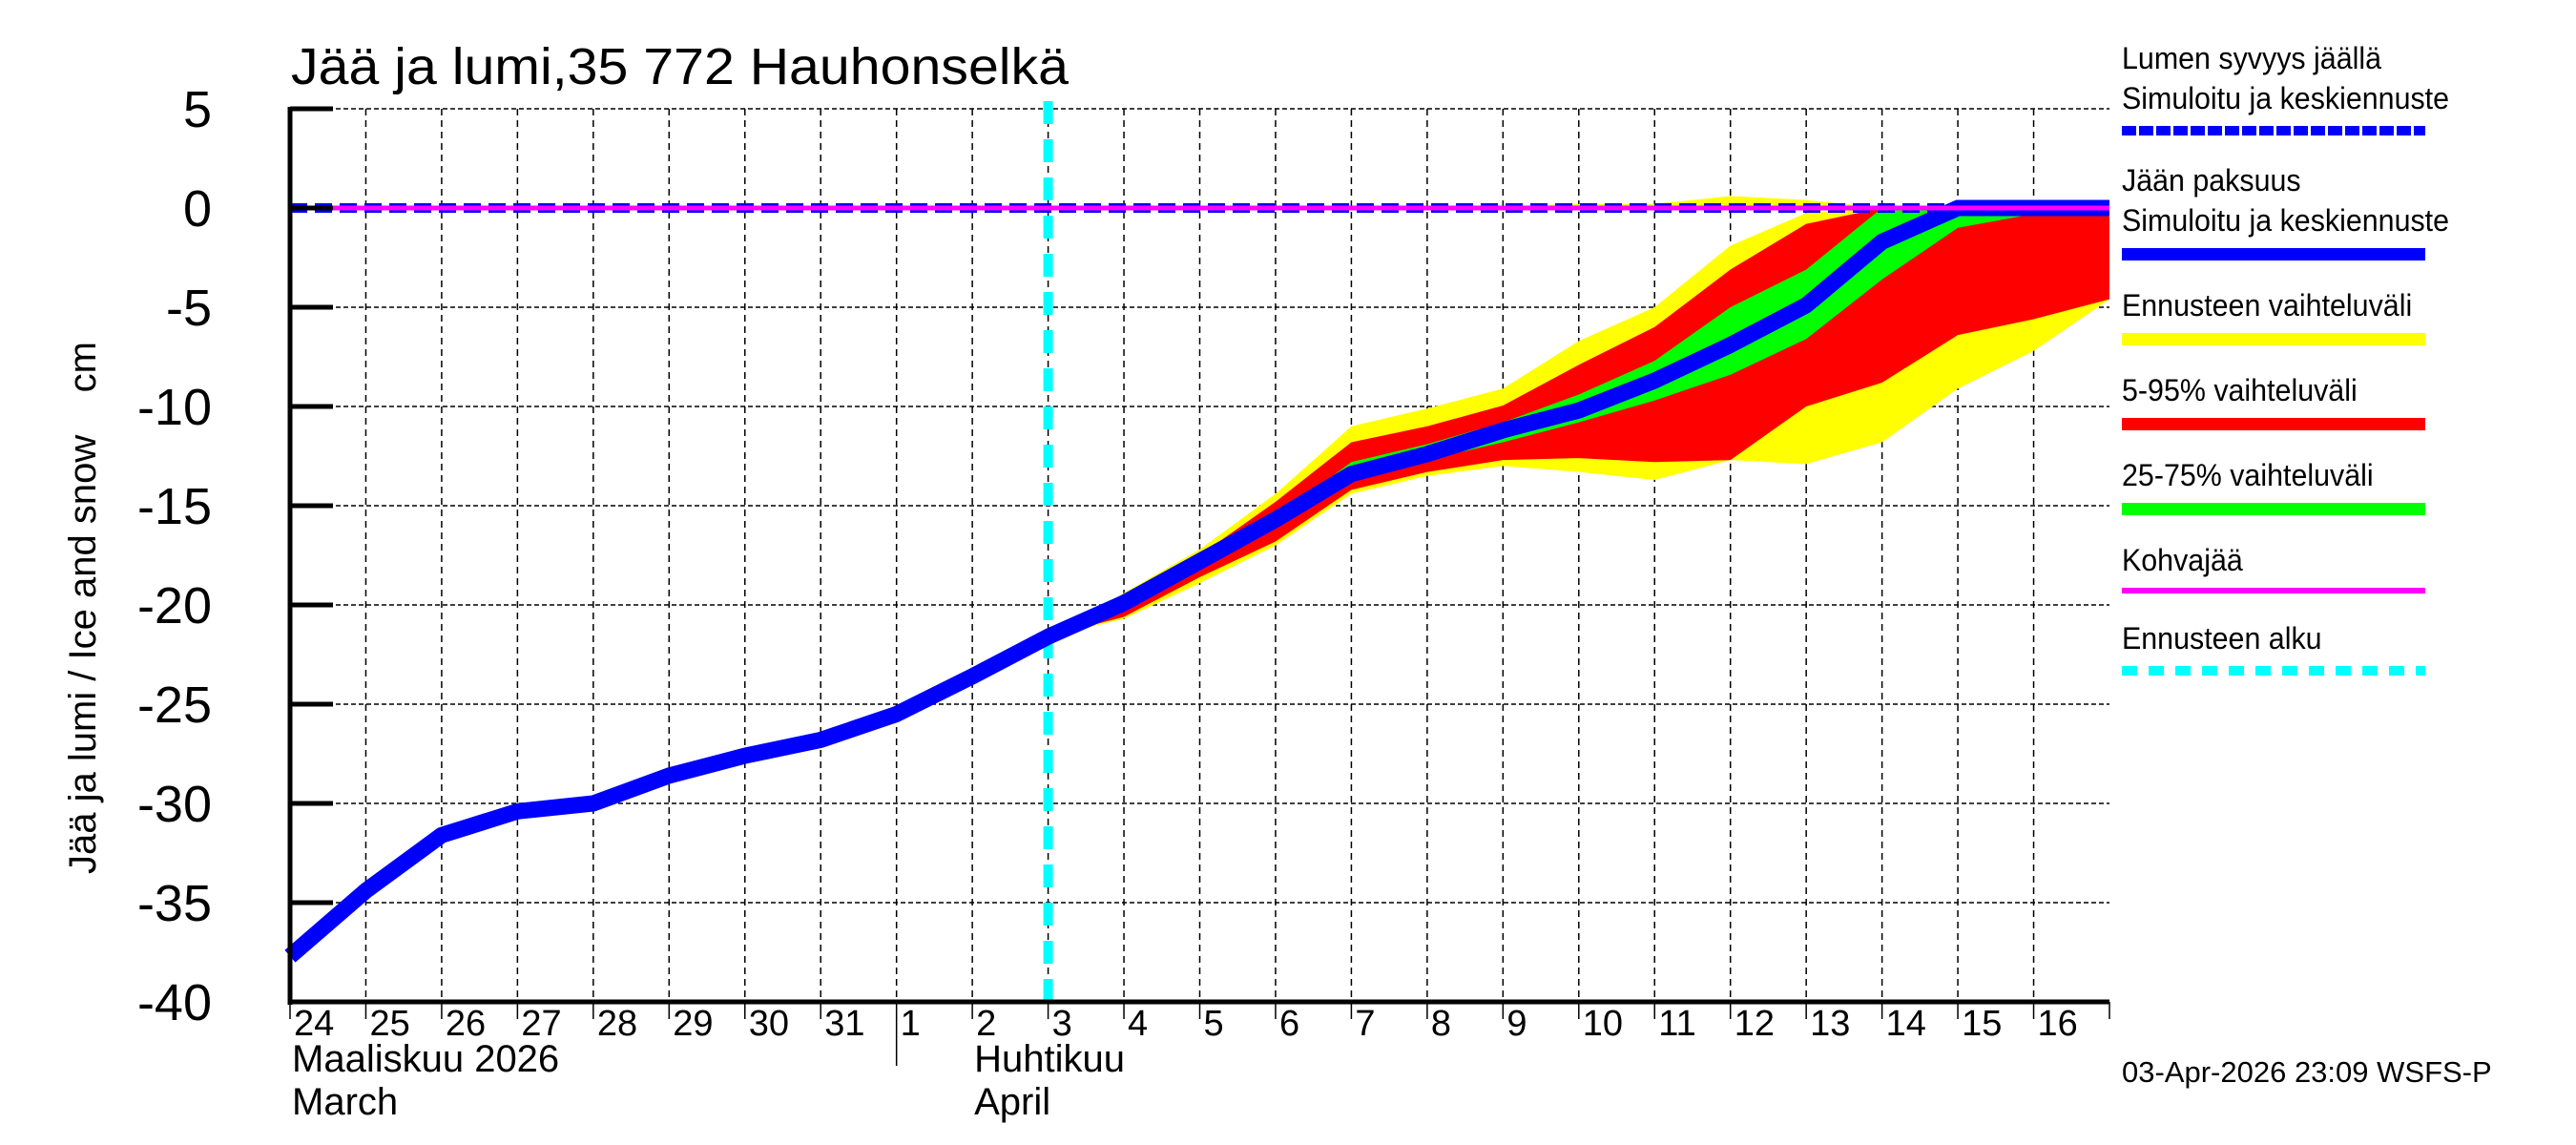 This screenshot has height=1145, width=2576. Describe the element at coordinates (345, 1102) in the screenshot. I see `month-label-en: March` at that location.